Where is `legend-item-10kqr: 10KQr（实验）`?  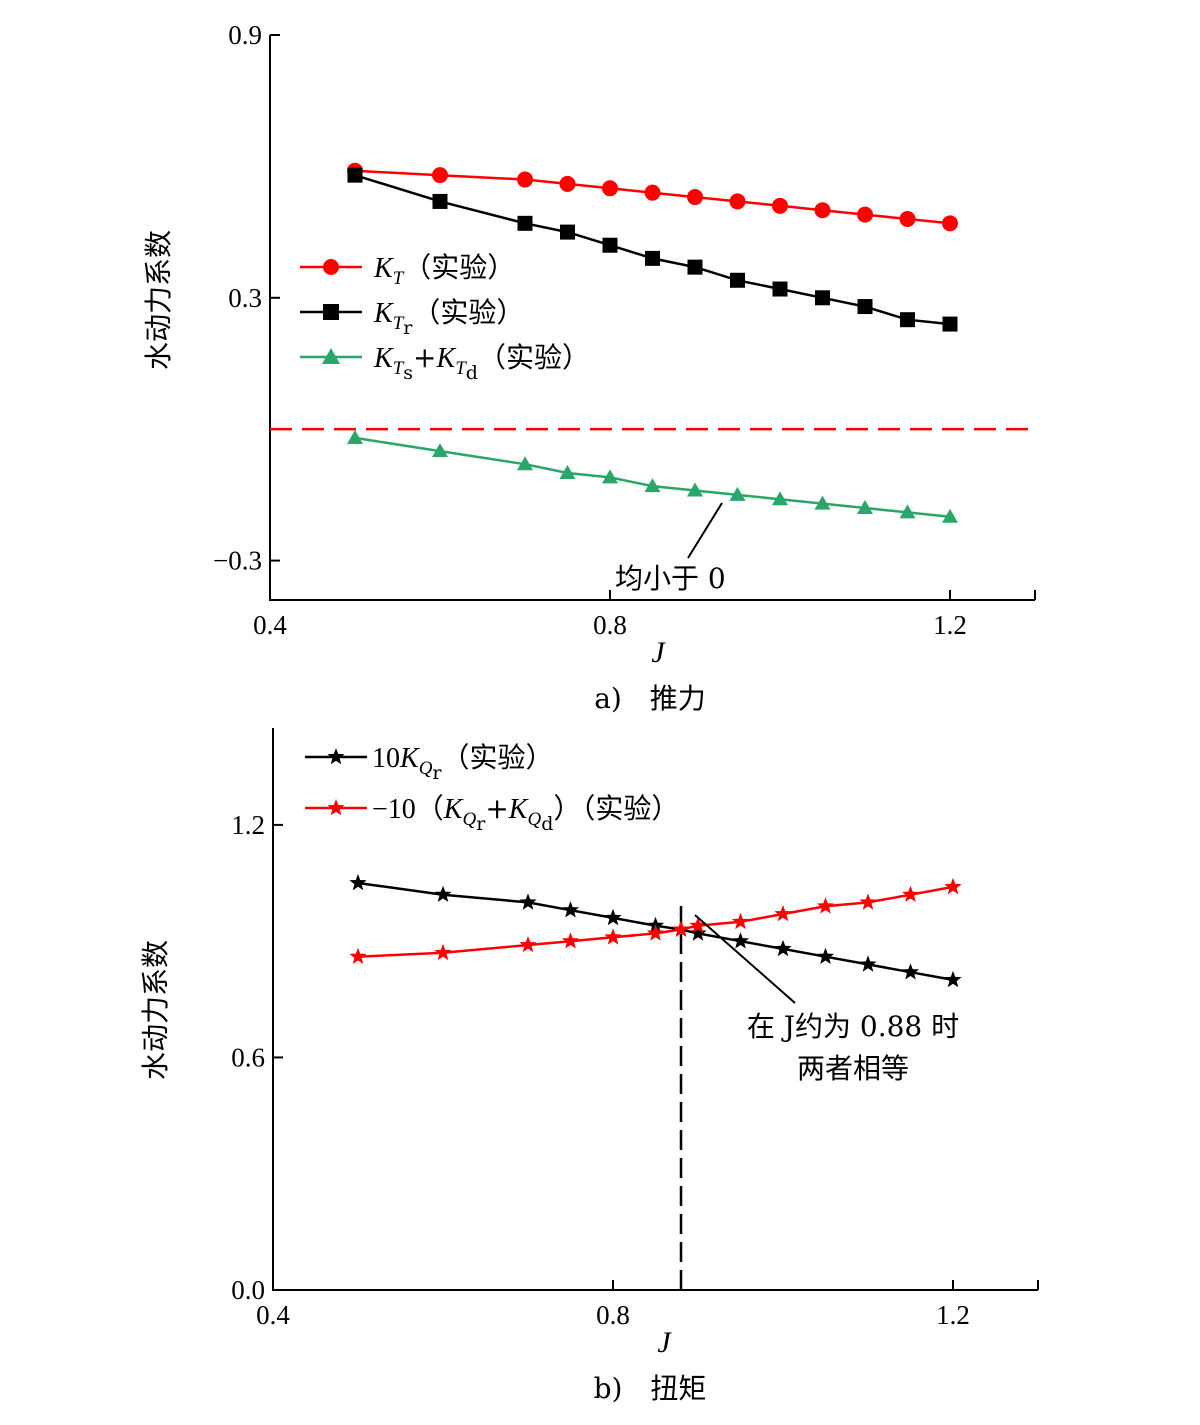 legend-item-10kqr: 10KQr（实验） is located at coordinates (429, 762).